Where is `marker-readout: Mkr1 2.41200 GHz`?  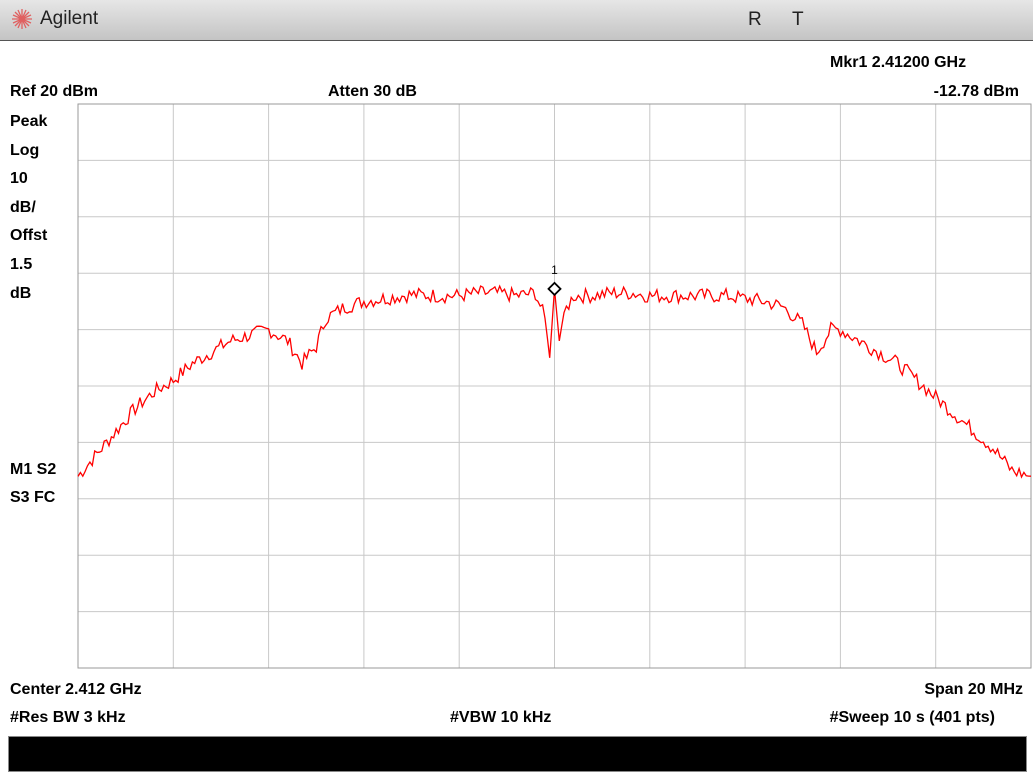 marker-readout: Mkr1 2.41200 GHz is located at coordinates (898, 62).